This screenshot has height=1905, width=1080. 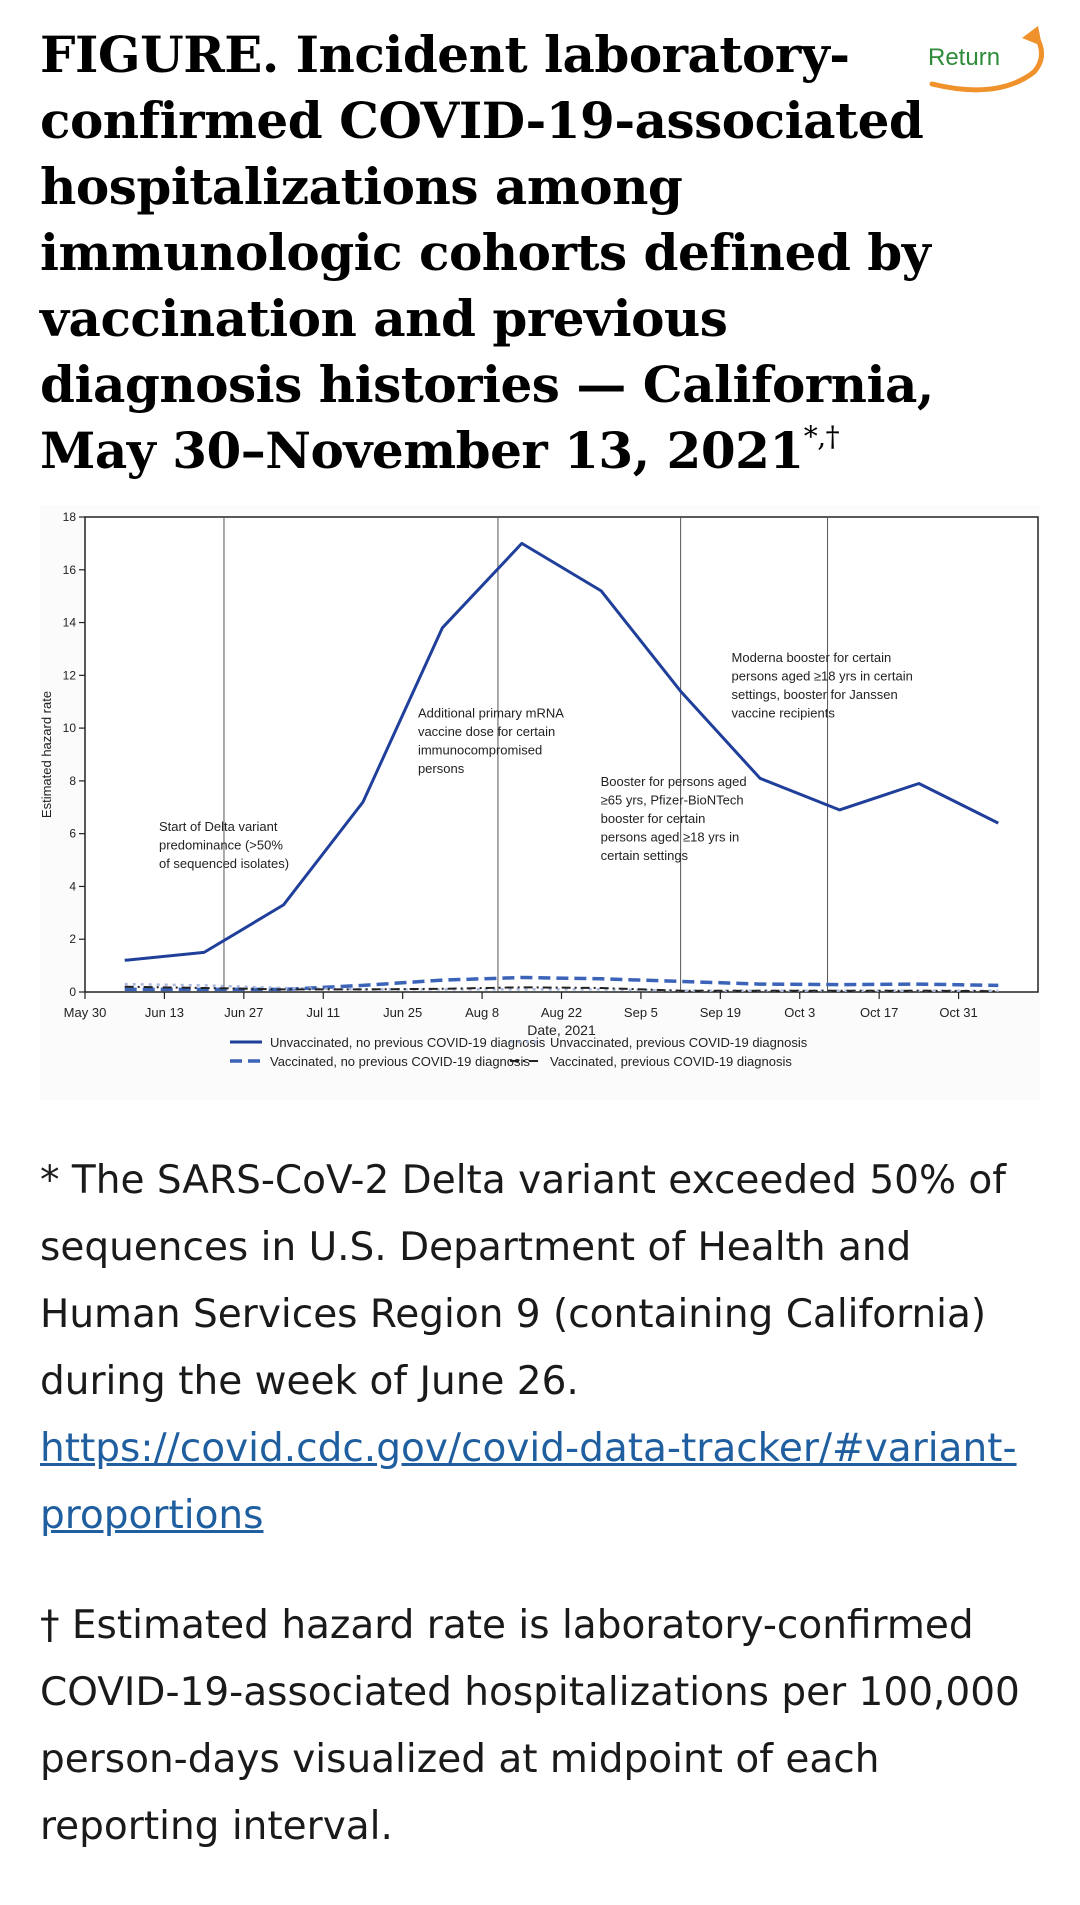 I want to click on return-label: Return, so click(x=964, y=57).